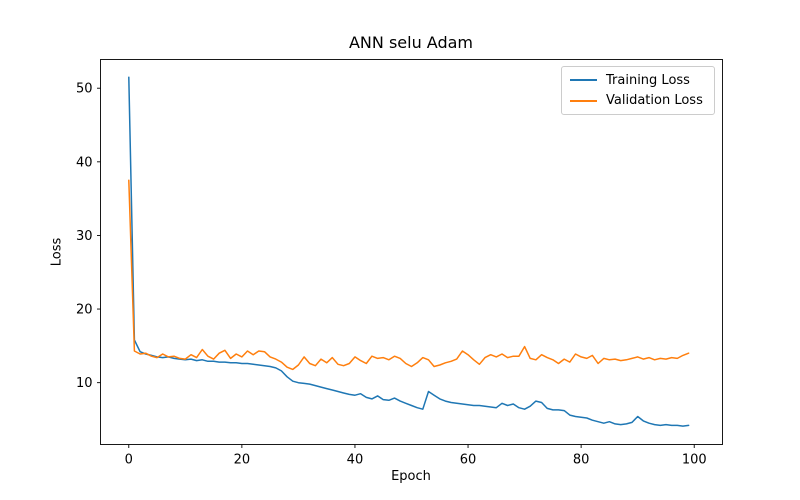 The width and height of the screenshot is (800, 500). What do you see at coordinates (84, 236) in the screenshot?
I see `y-tick-label: 30` at bounding box center [84, 236].